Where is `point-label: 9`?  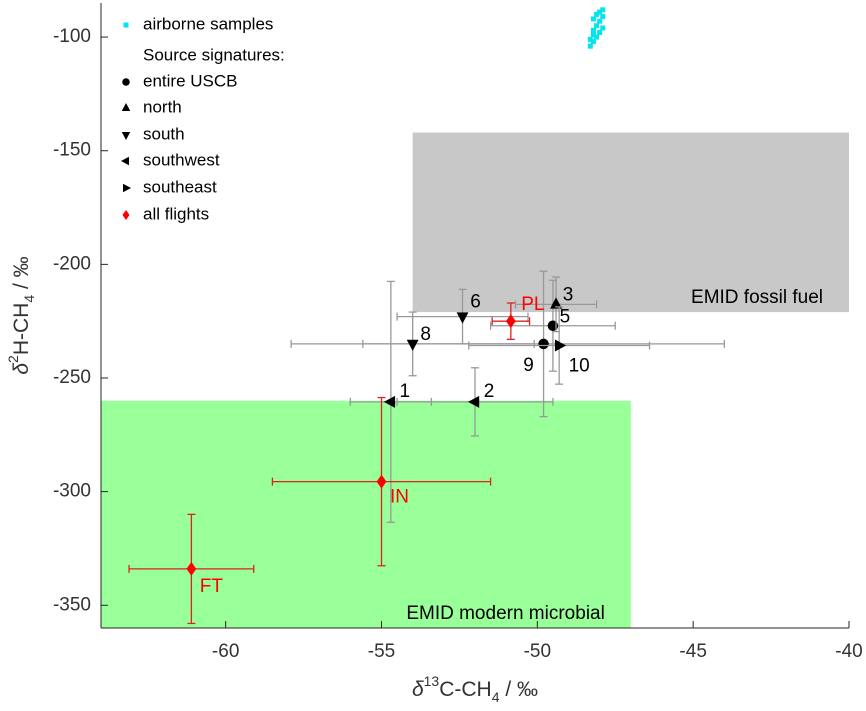 point-label: 9 is located at coordinates (528, 365).